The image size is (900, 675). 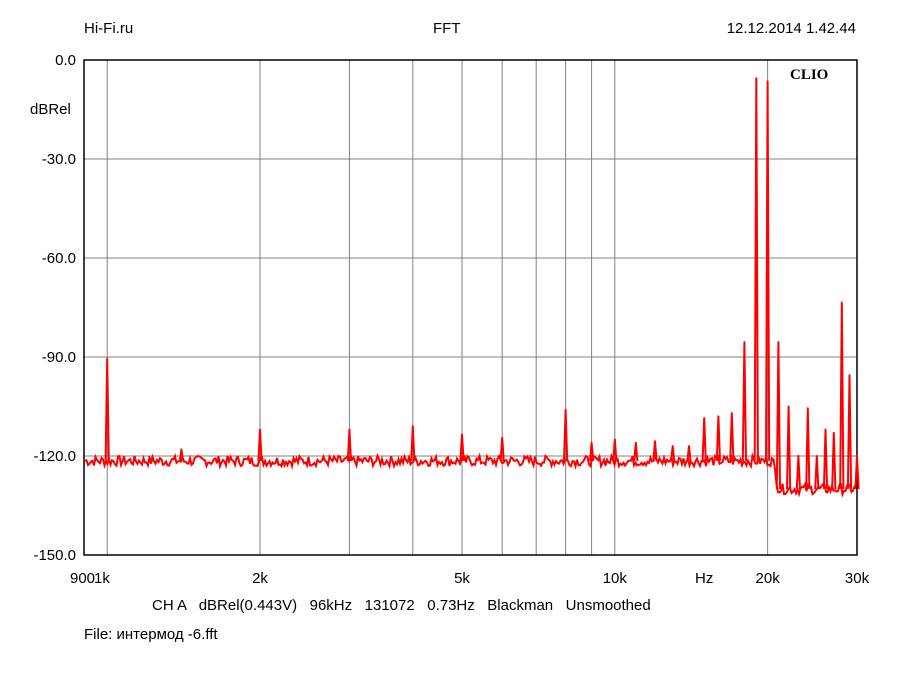 I want to click on y-tick-label: -150.0, so click(x=54, y=555).